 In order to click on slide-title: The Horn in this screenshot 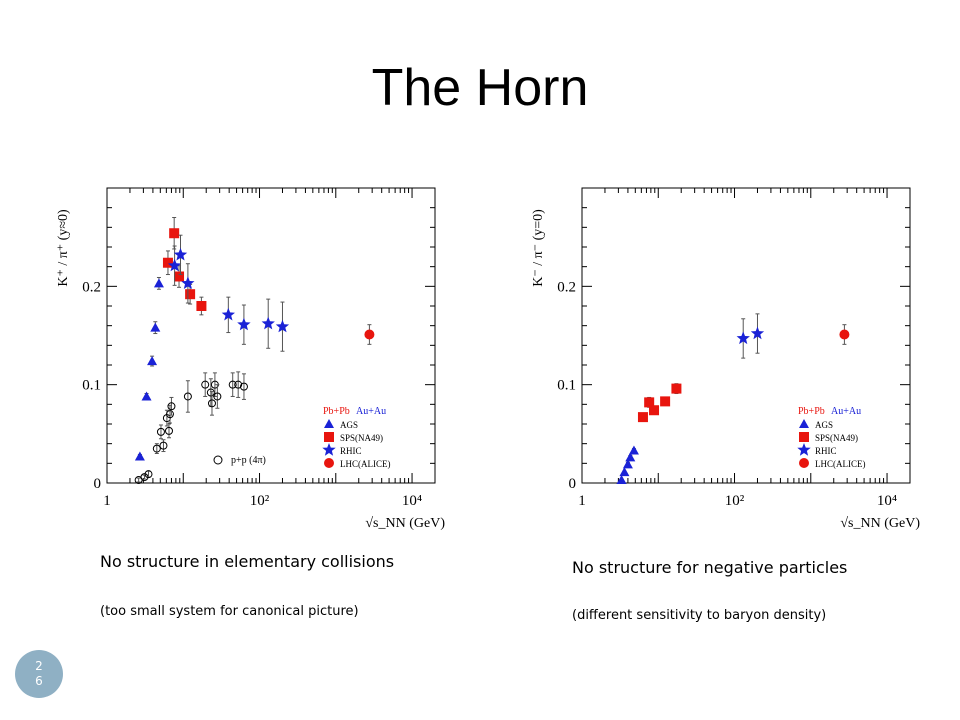, I will do `click(480, 88)`.